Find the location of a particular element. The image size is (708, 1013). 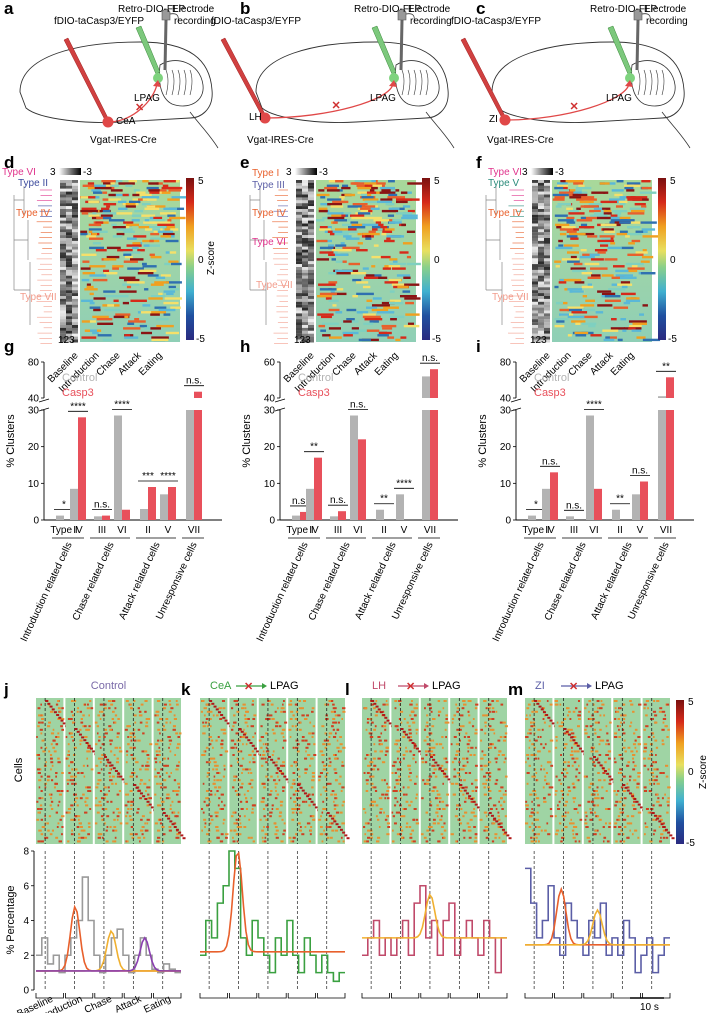

raster-y-label: Cells is located at coordinates (19, 769).